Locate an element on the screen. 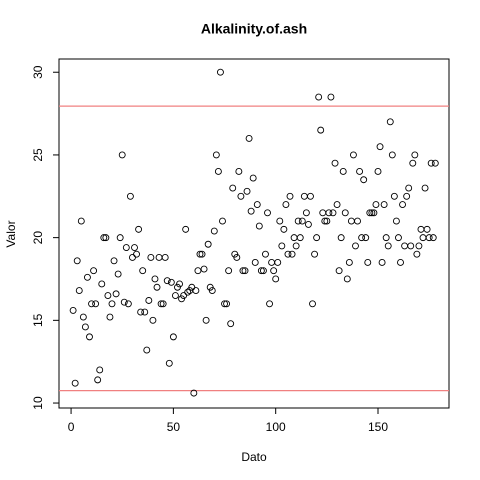  y-tick-label: 20 is located at coordinates (38, 238).